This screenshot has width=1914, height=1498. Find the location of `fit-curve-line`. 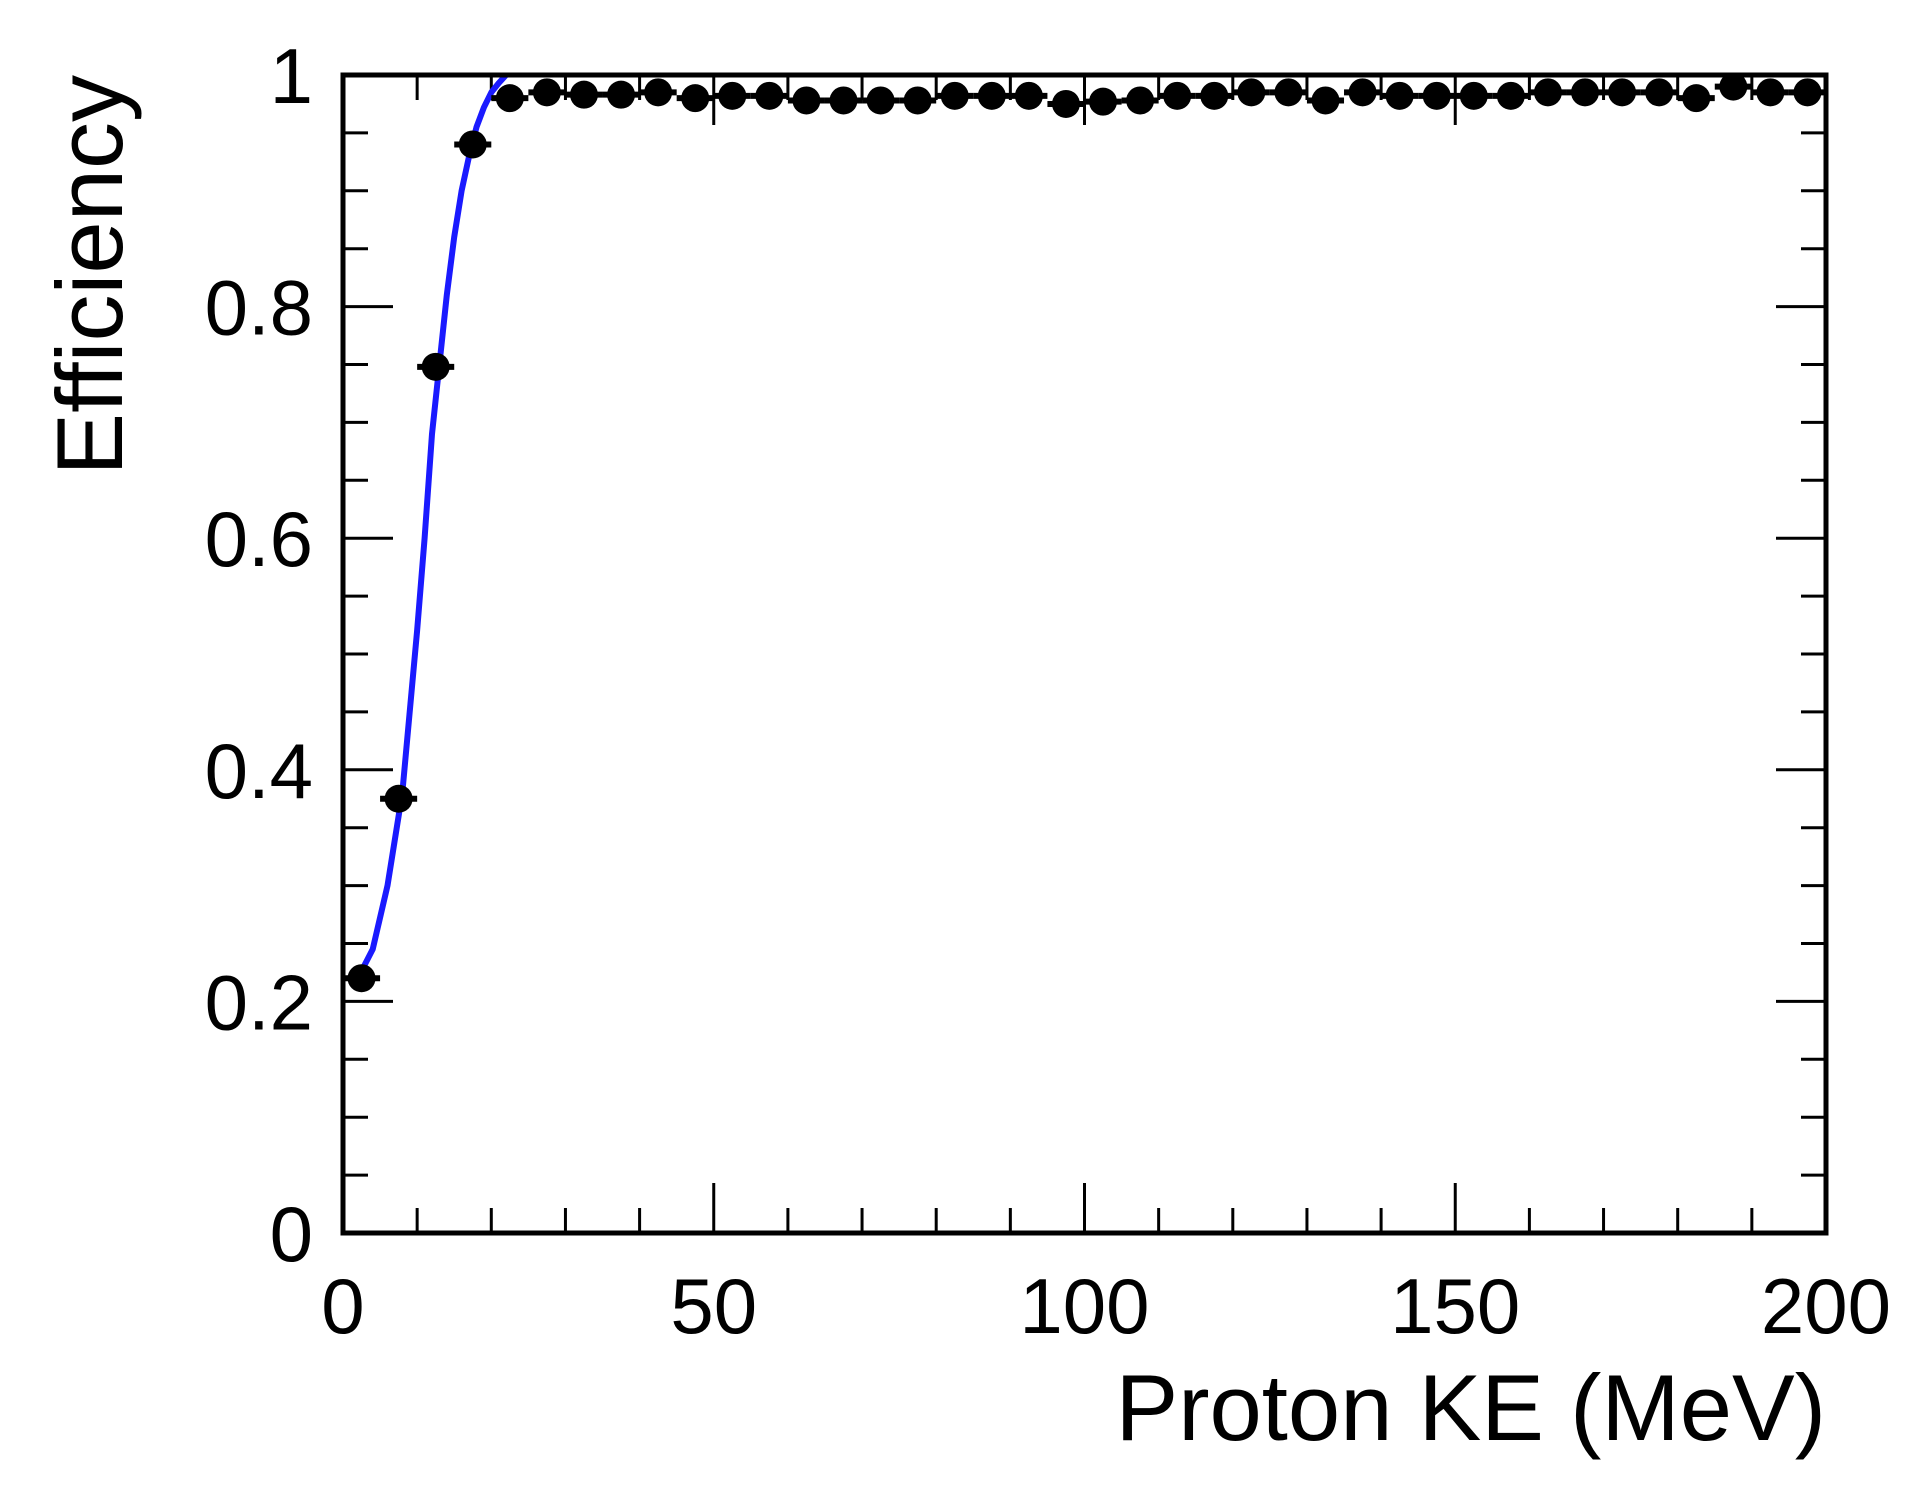

fit-curve-line is located at coordinates (432, 526).